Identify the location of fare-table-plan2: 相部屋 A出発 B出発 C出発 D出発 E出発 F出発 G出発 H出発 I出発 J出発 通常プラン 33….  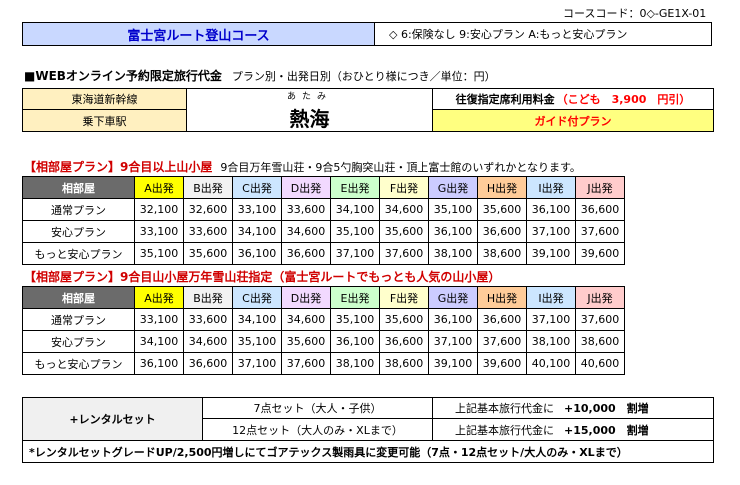
(323, 330).